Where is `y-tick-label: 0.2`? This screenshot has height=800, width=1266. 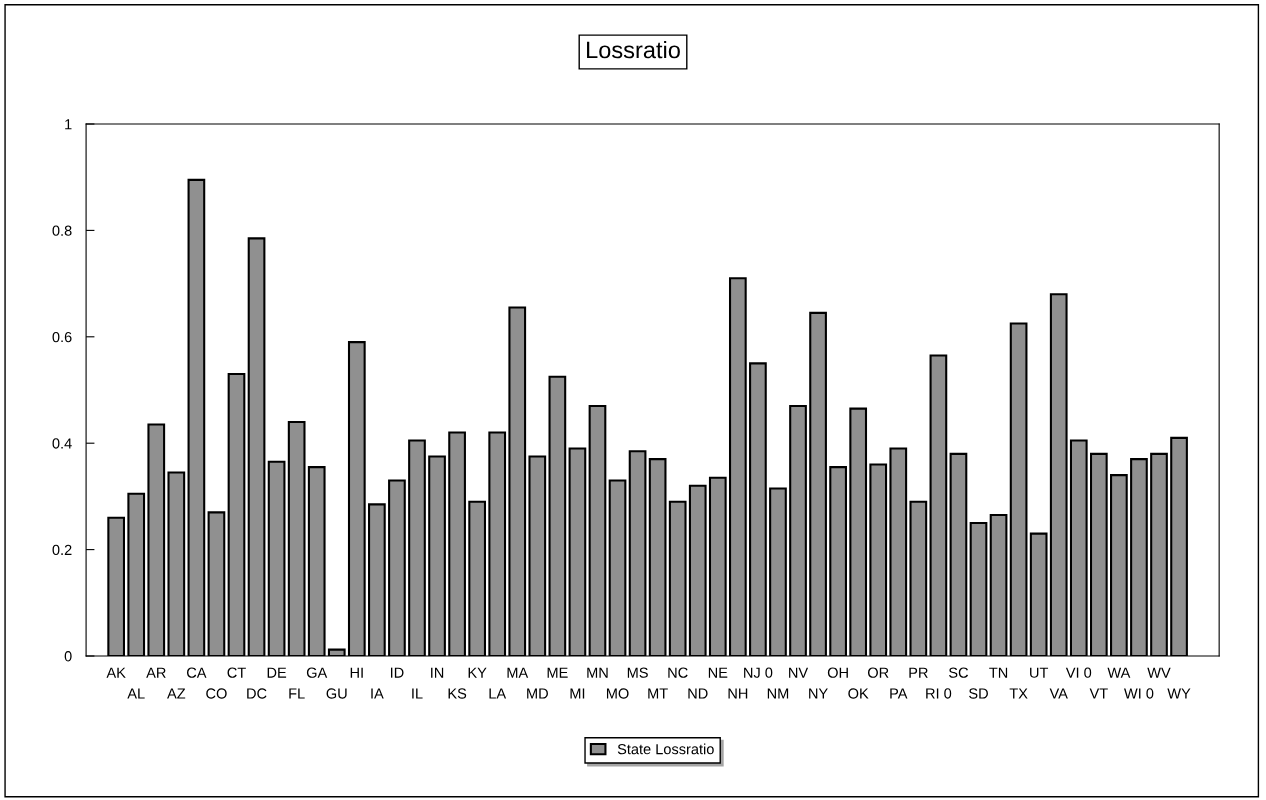
y-tick-label: 0.2 is located at coordinates (62, 550).